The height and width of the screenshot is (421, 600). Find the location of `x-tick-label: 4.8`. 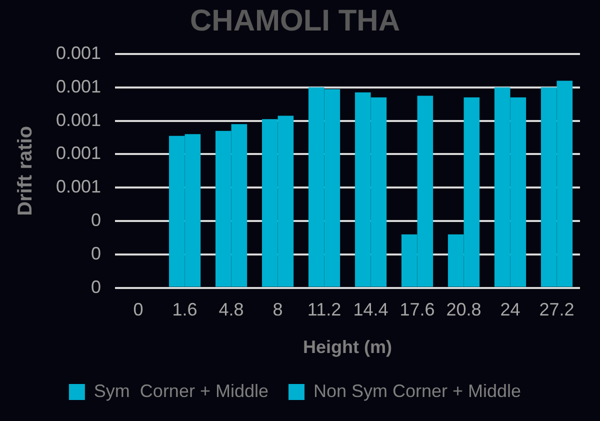

x-tick-label: 4.8 is located at coordinates (231, 310).